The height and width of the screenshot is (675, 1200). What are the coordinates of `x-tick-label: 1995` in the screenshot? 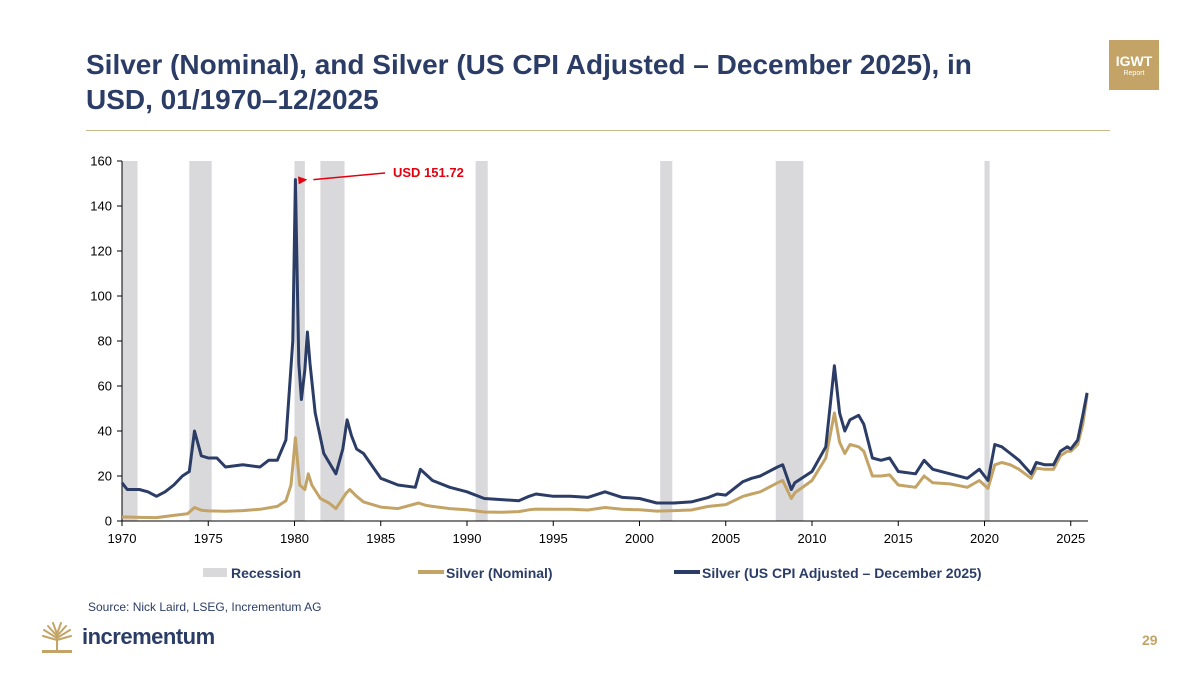 It's located at (553, 538).